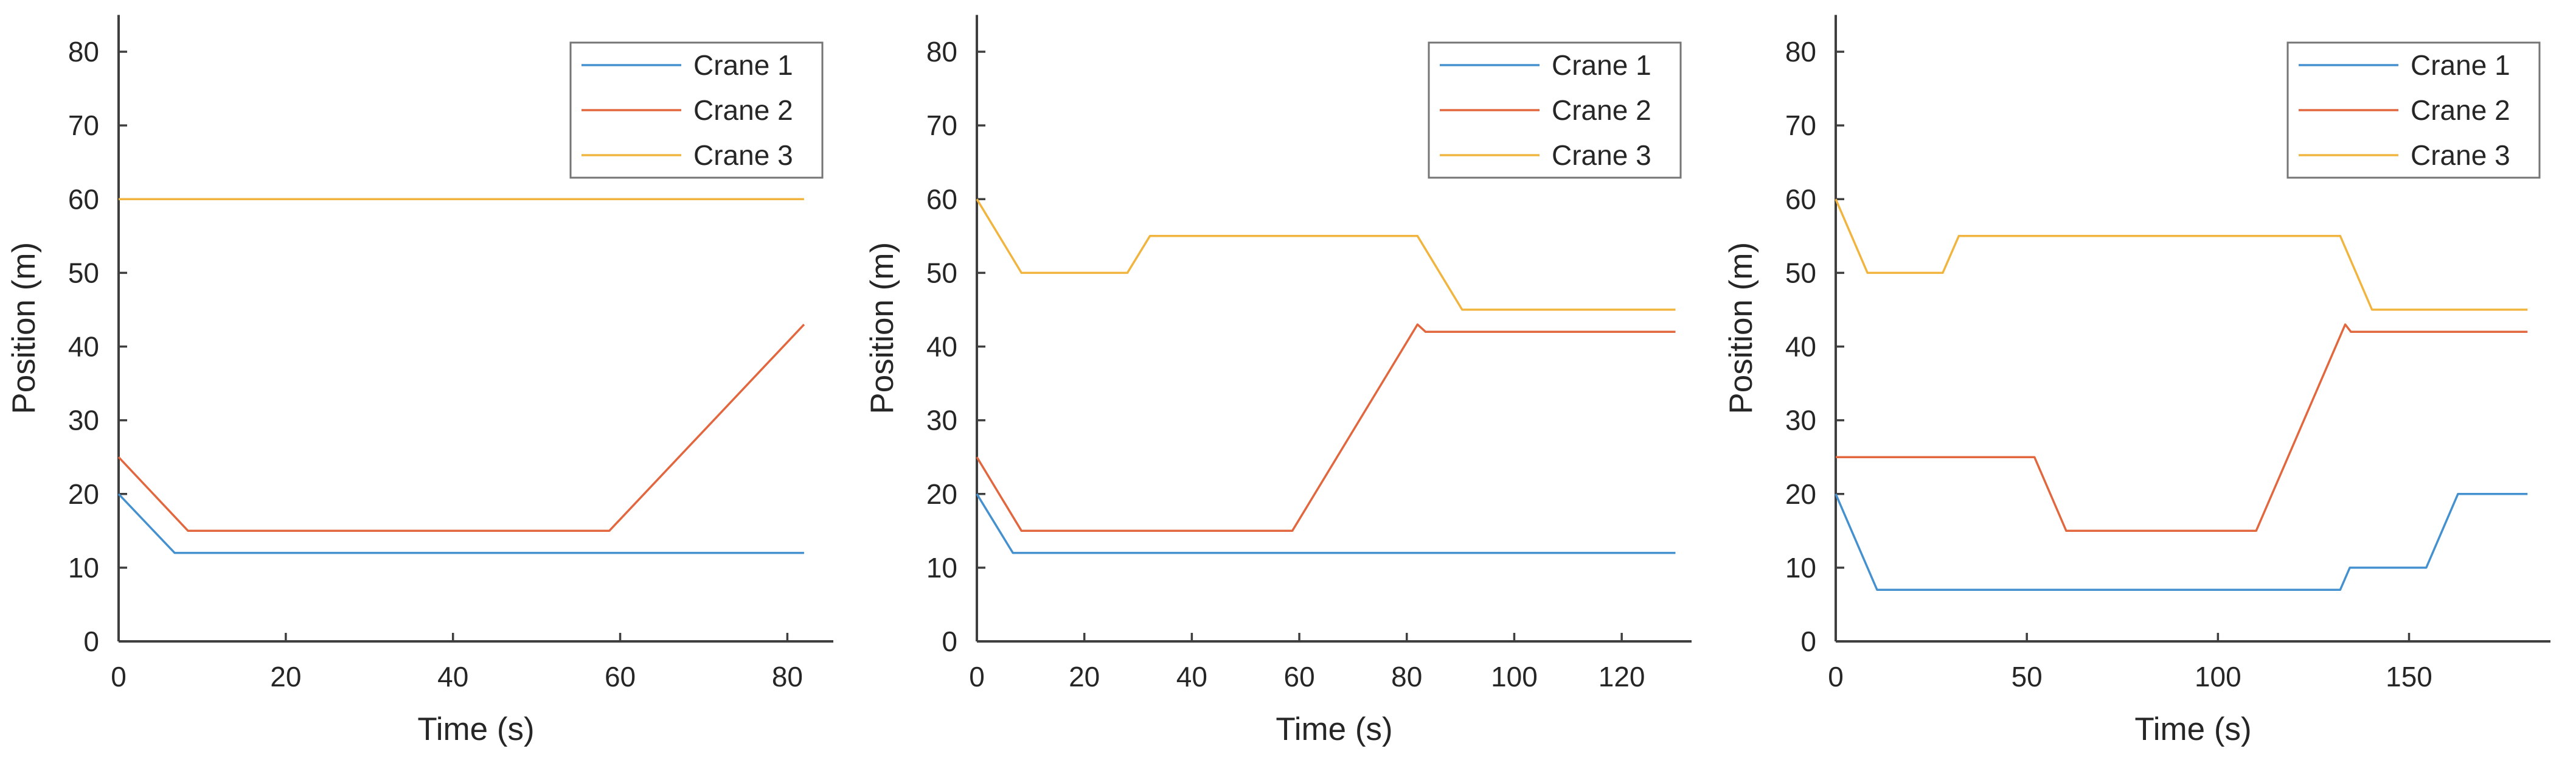  What do you see at coordinates (2409, 676) in the screenshot?
I see `x-tick-label: 150` at bounding box center [2409, 676].